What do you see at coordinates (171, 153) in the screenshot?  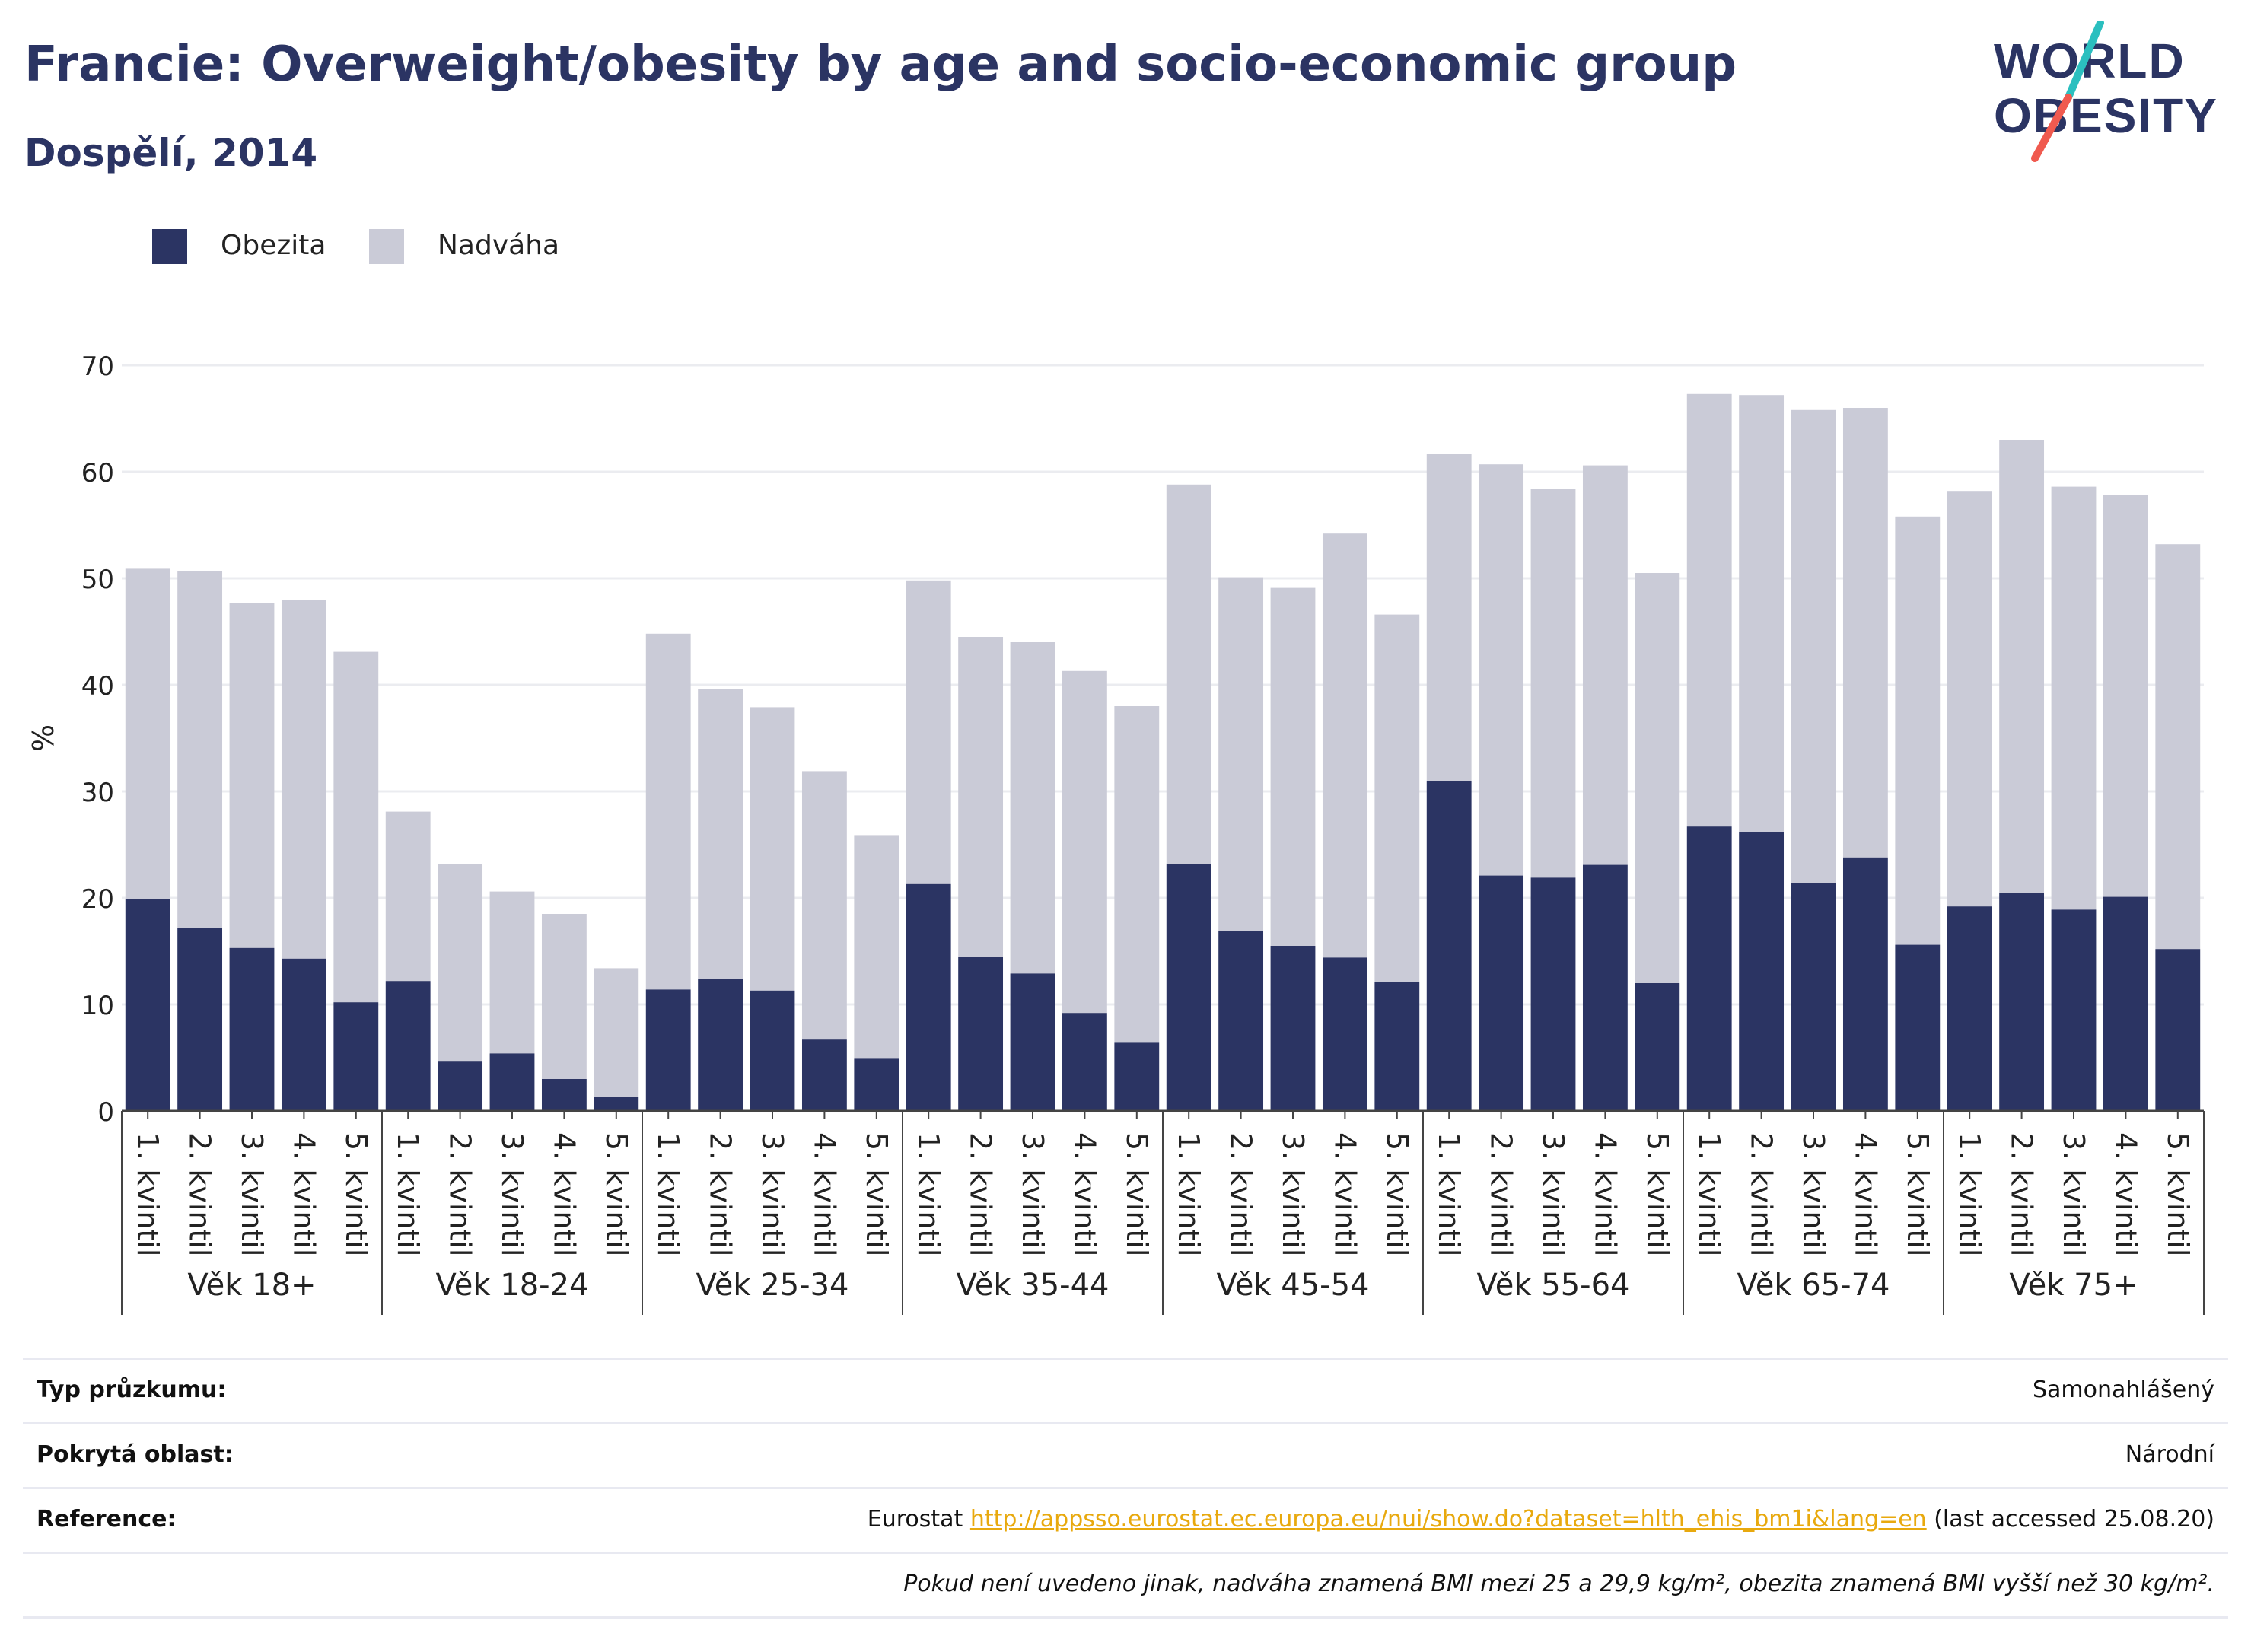 I see `chart-subtitle: Dospělí, 2014` at bounding box center [171, 153].